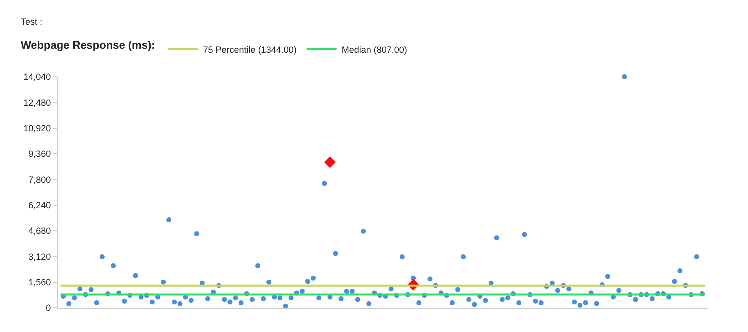  I want to click on legend-title: Webpage Response (ms):, so click(88, 46).